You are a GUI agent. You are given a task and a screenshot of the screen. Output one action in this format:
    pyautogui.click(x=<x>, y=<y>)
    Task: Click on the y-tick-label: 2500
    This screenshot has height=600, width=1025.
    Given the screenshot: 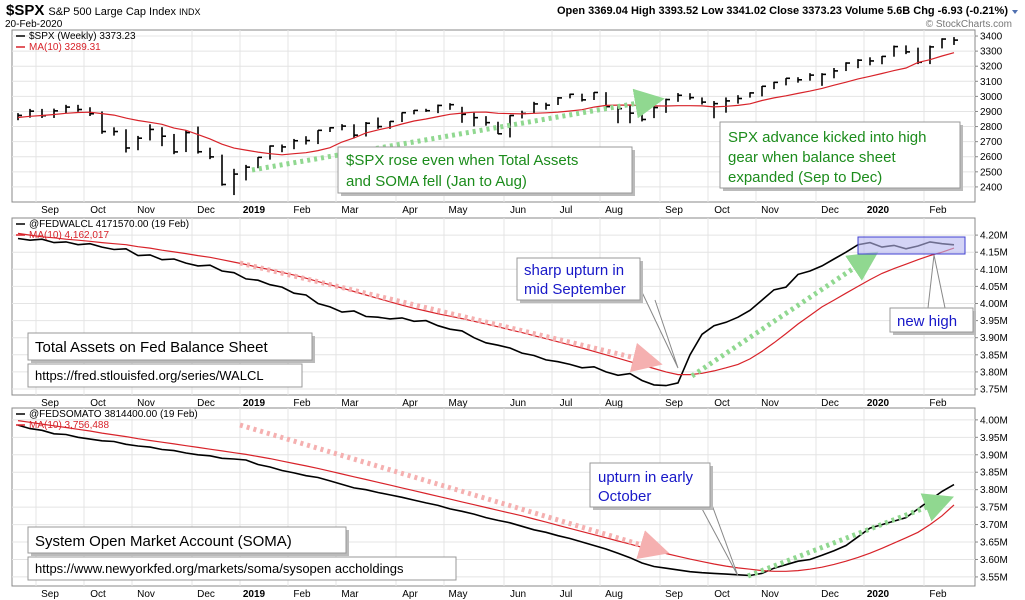 What is the action you would take?
    pyautogui.click(x=991, y=172)
    